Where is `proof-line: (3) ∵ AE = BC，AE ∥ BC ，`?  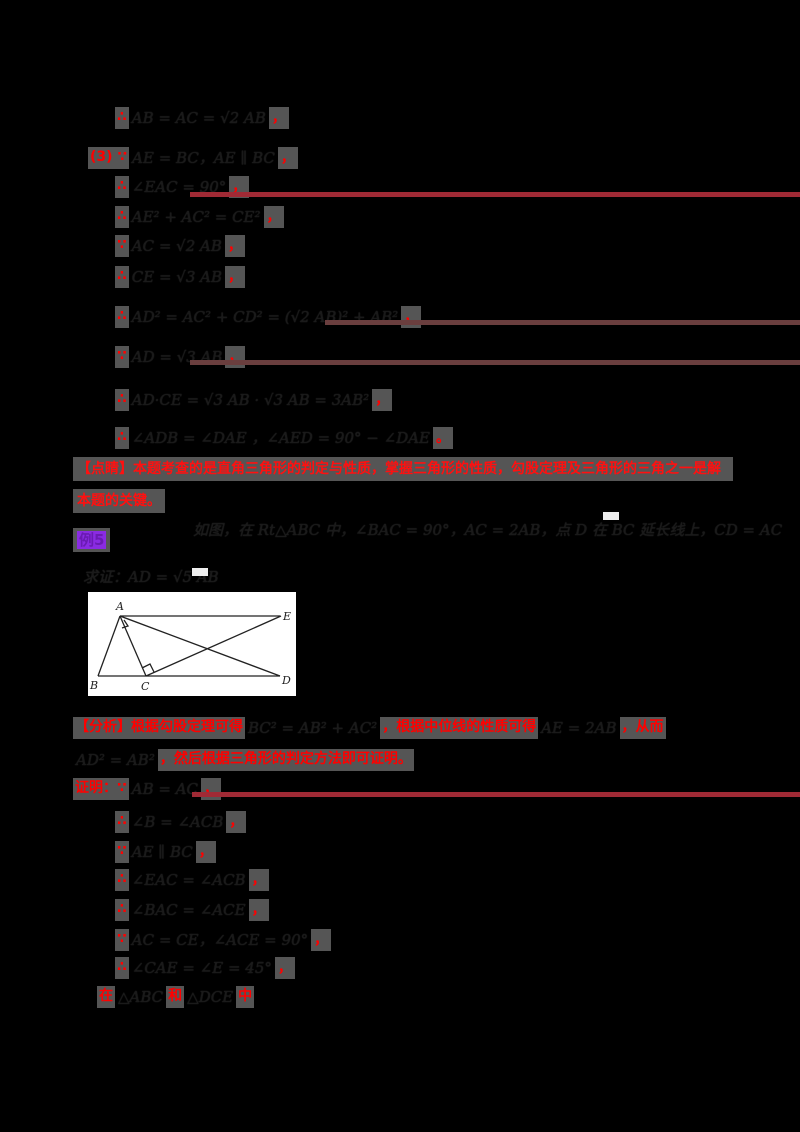 proof-line: (3) ∵ AE = BC，AE ∥ BC ， is located at coordinates (193, 158).